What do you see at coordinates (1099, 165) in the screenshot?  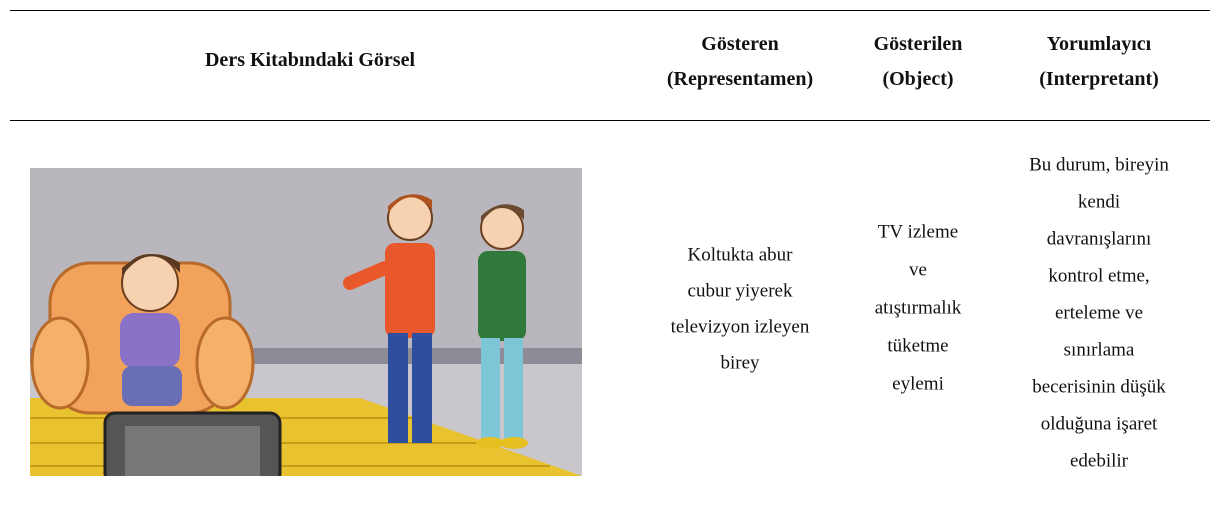 I see `cell-text: Bu durum, bireyin` at bounding box center [1099, 165].